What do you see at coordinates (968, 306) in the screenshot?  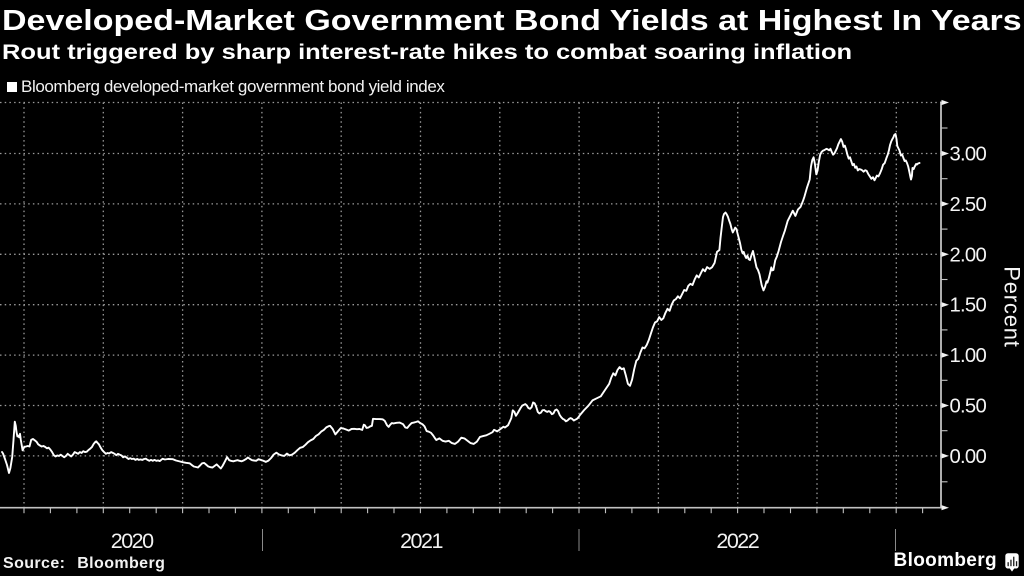 I see `svg-text: 1.50` at bounding box center [968, 306].